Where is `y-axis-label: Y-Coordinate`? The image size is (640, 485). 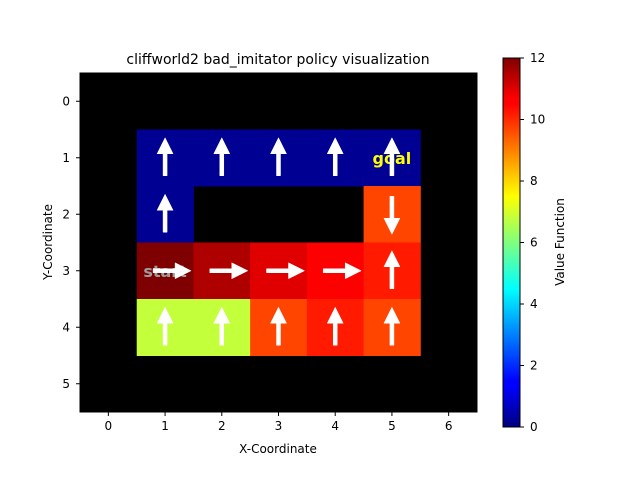 y-axis-label: Y-Coordinate is located at coordinates (48, 242).